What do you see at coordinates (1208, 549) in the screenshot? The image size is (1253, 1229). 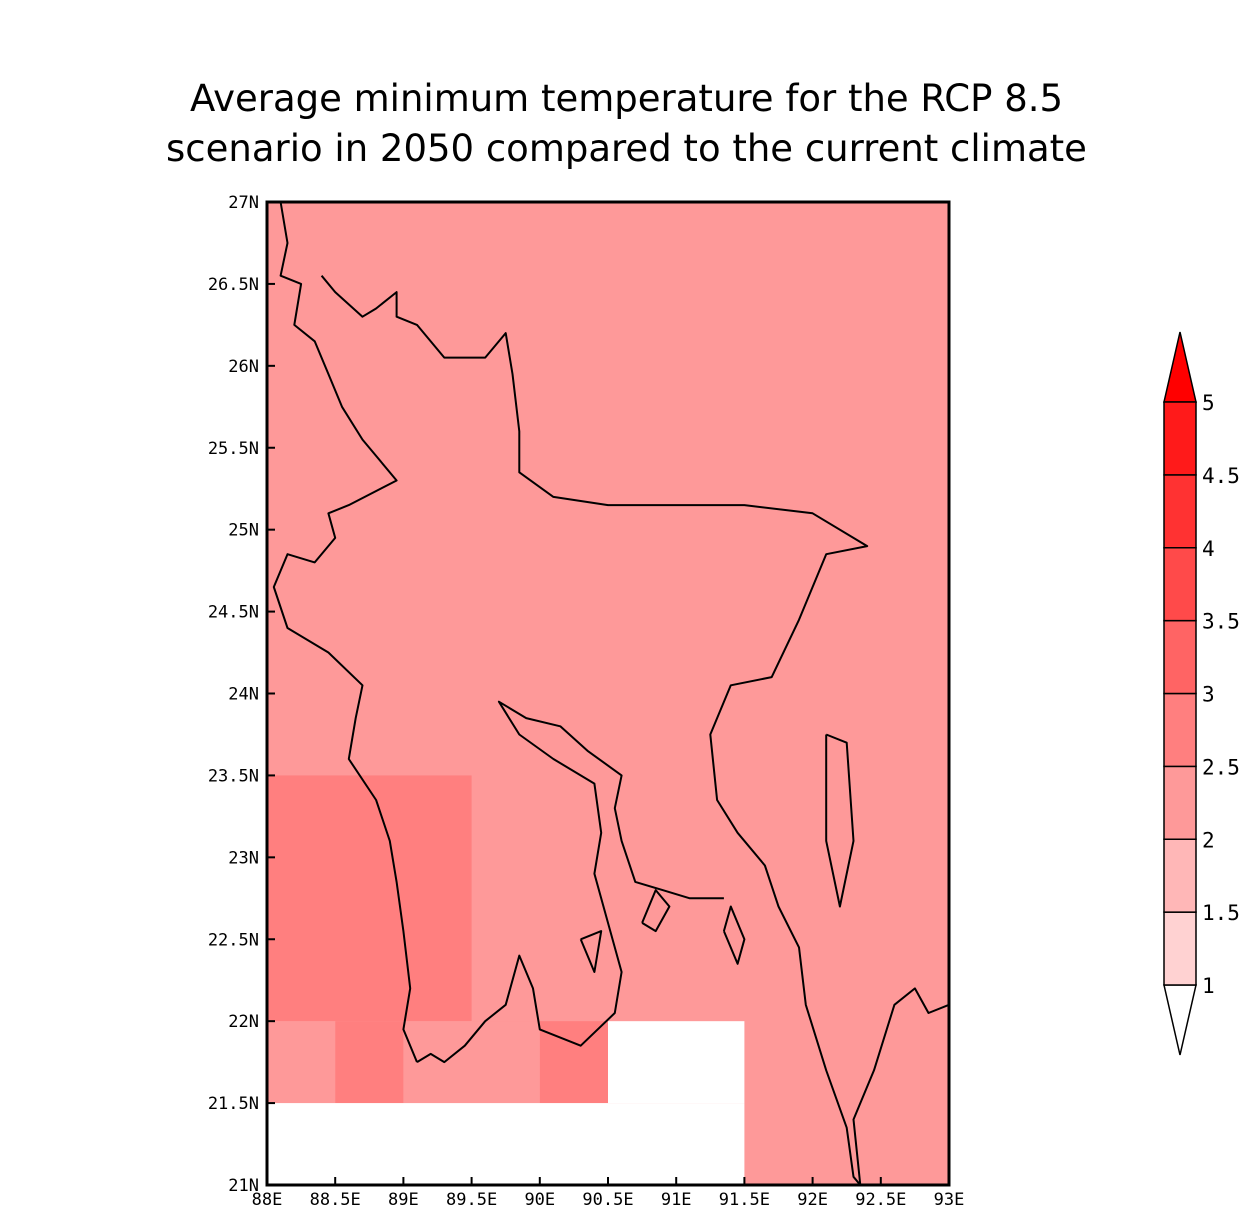 I see `colorbar-label: 4` at bounding box center [1208, 549].